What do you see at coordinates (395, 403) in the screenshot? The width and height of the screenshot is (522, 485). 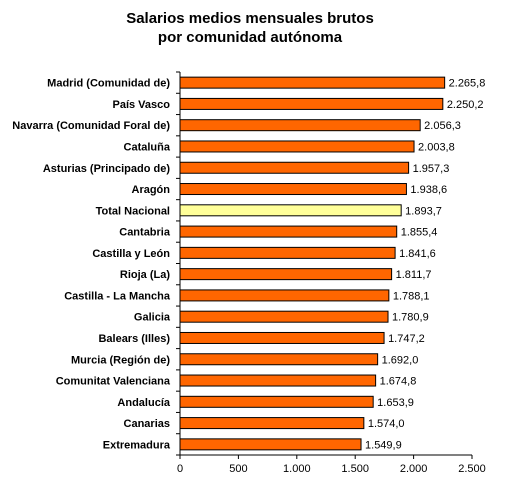 I see `value-label: 1.653,9` at bounding box center [395, 403].